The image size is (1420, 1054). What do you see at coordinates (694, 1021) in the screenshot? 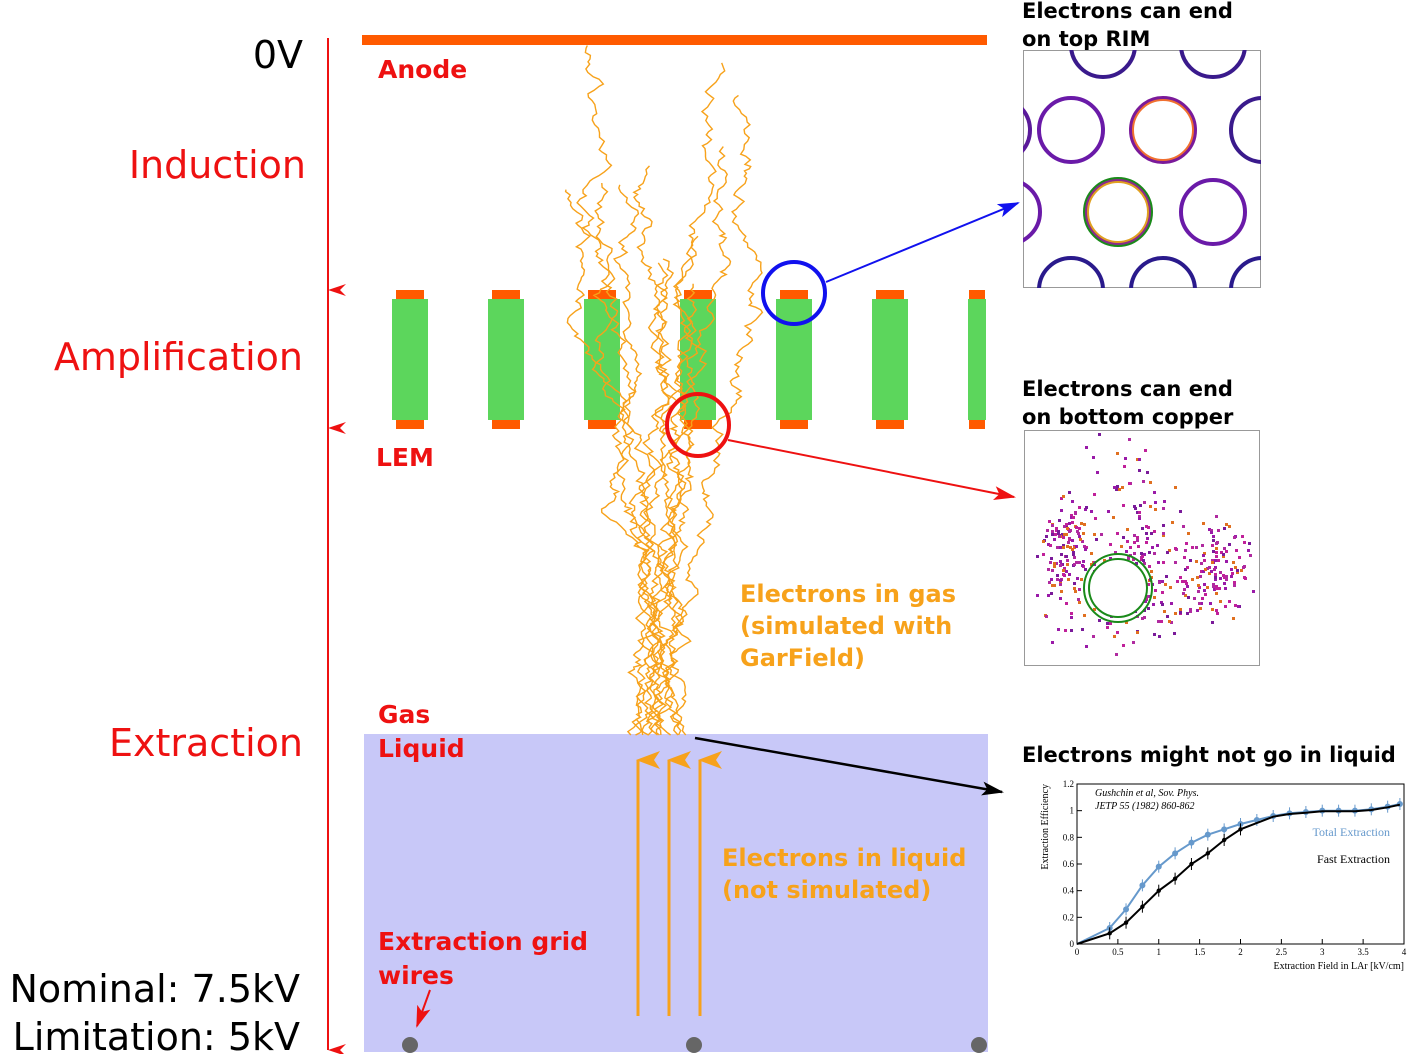
I see `extraction-grid-wires` at bounding box center [694, 1021].